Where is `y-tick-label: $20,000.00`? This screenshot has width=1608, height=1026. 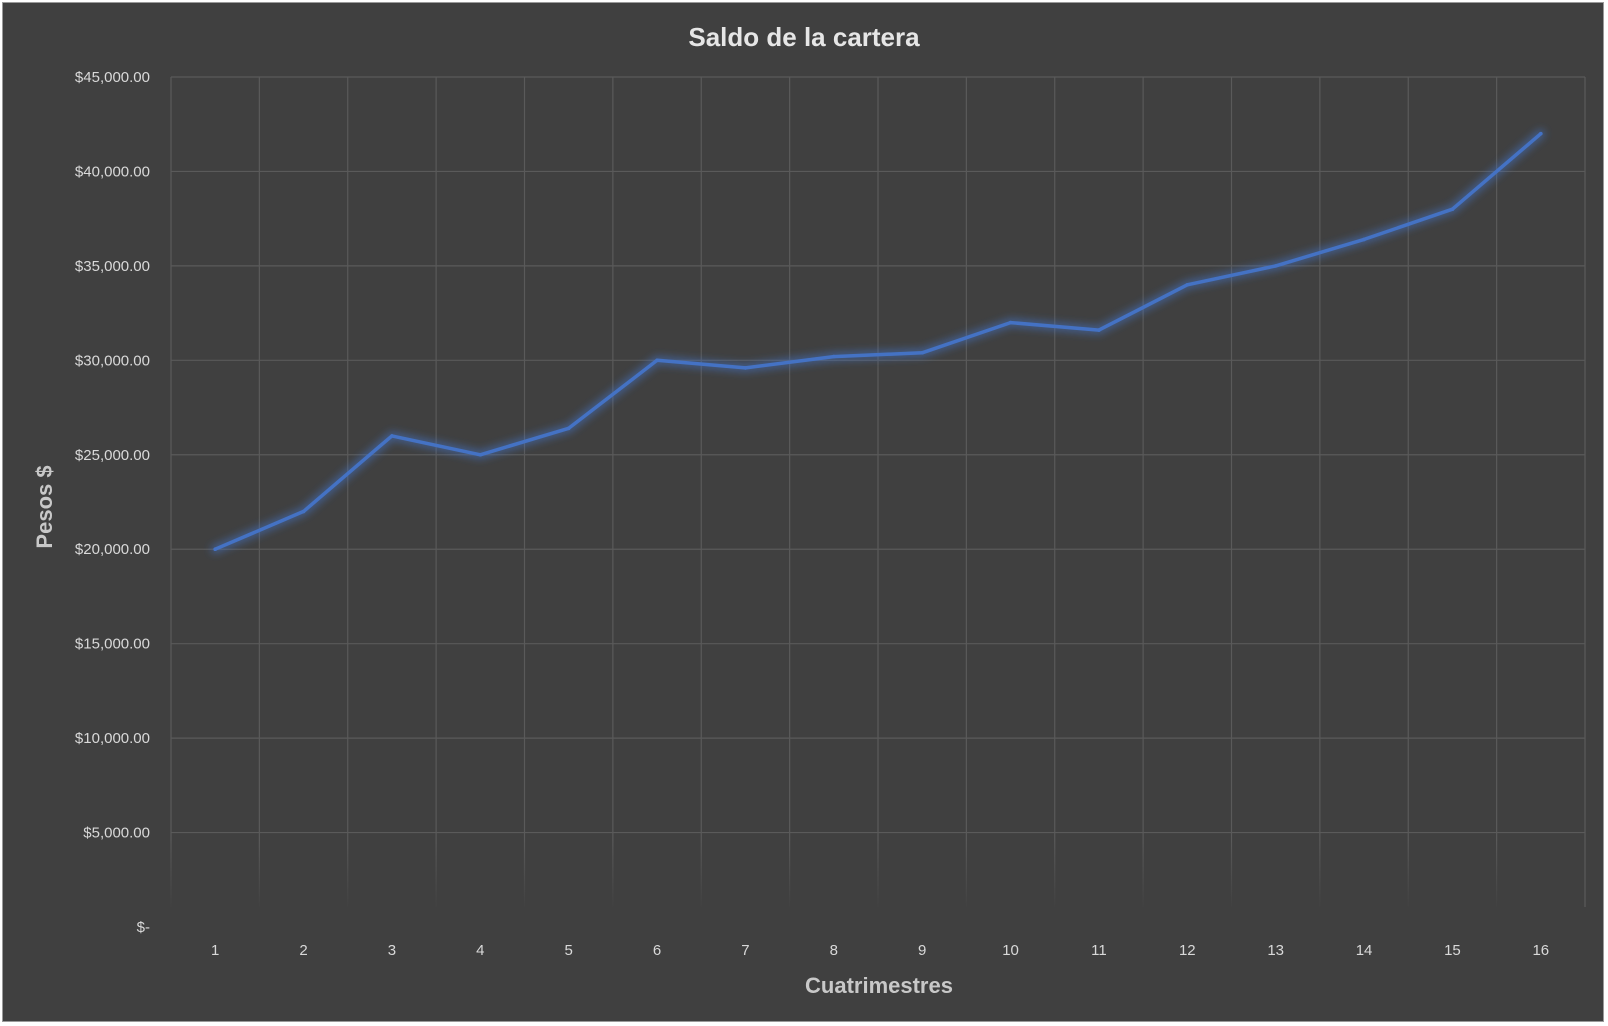
y-tick-label: $20,000.00 is located at coordinates (112, 549).